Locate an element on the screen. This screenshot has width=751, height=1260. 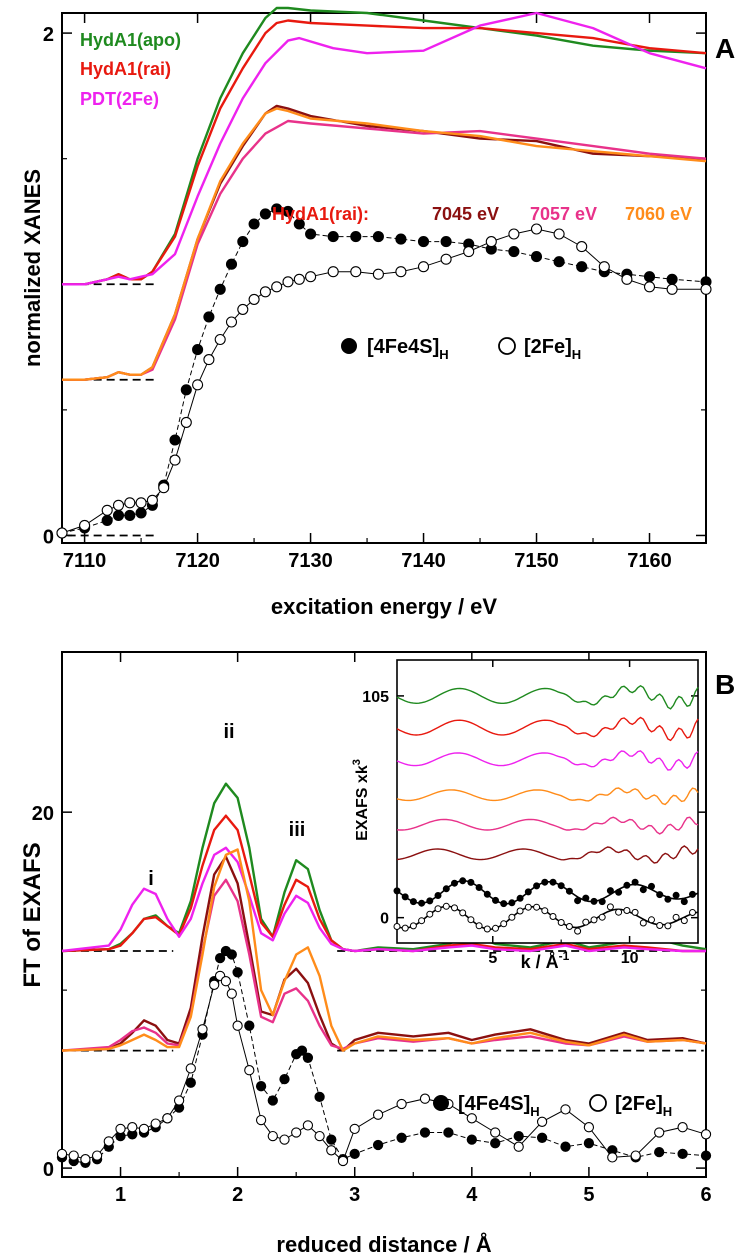
inset-series-7045-ev is located at coordinates (547, 854).